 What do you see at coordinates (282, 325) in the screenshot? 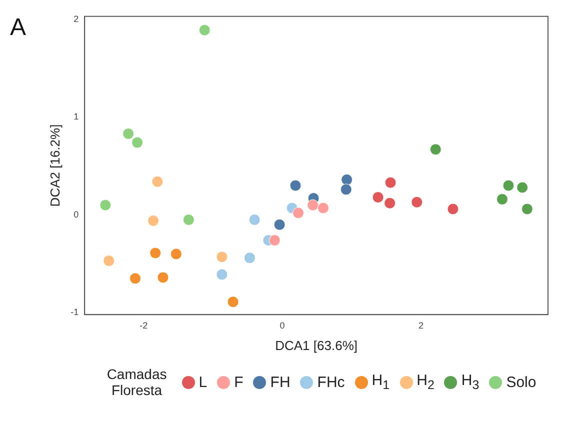
I see `x-tick-label: 0` at bounding box center [282, 325].